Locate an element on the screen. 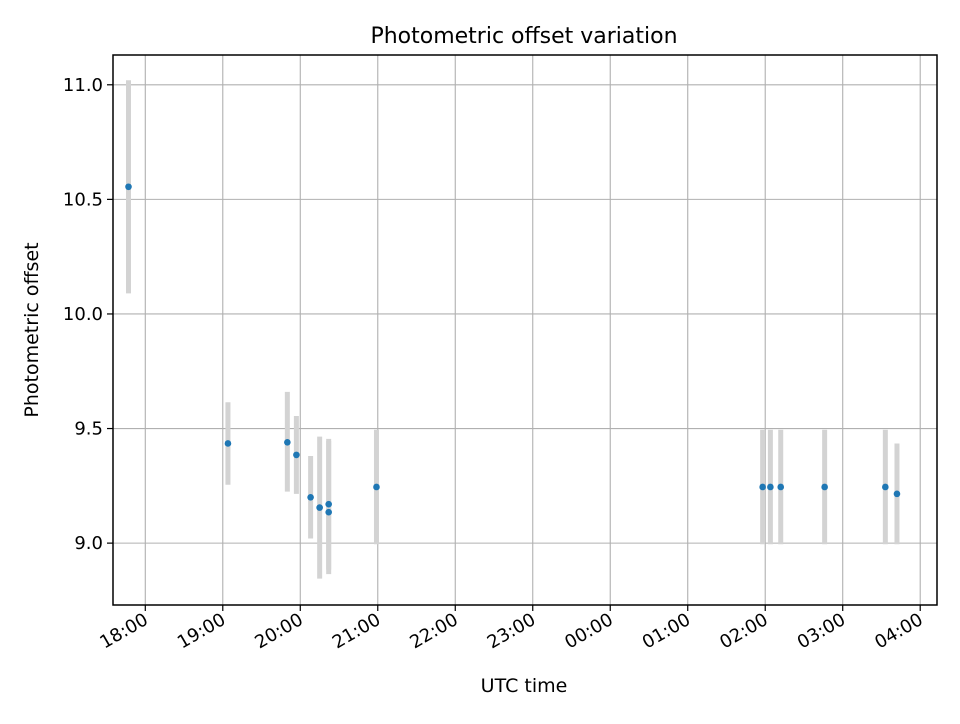 This screenshot has width=960, height=724. y-tick-label: 9.5 is located at coordinates (88, 429).